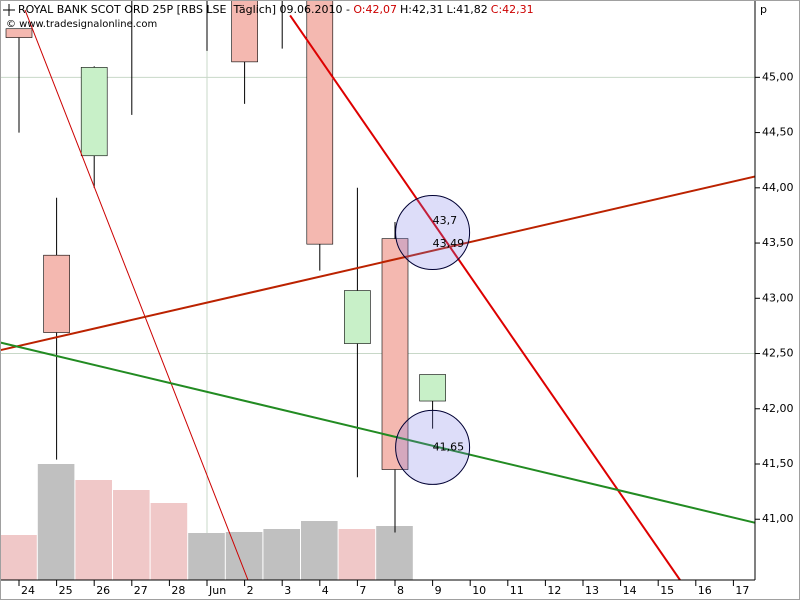  Describe the element at coordinates (517, 590) in the screenshot. I see `x-tick-label: 11` at that location.